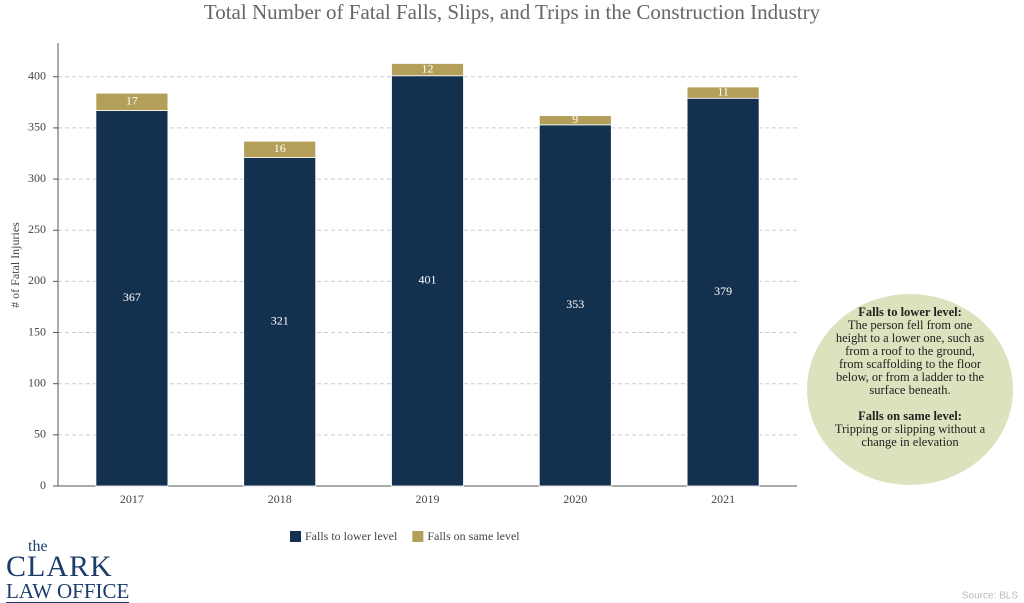  What do you see at coordinates (15, 265) in the screenshot?
I see `y-axis-label: # of Fatal Injuries` at bounding box center [15, 265].